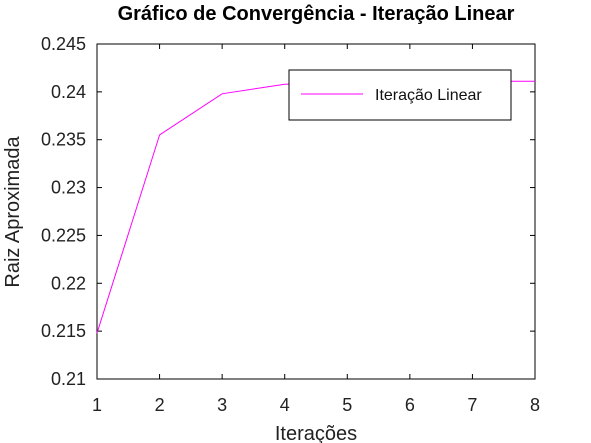 The image size is (591, 443). What do you see at coordinates (347, 405) in the screenshot?
I see `x-tick-label: 5` at bounding box center [347, 405].